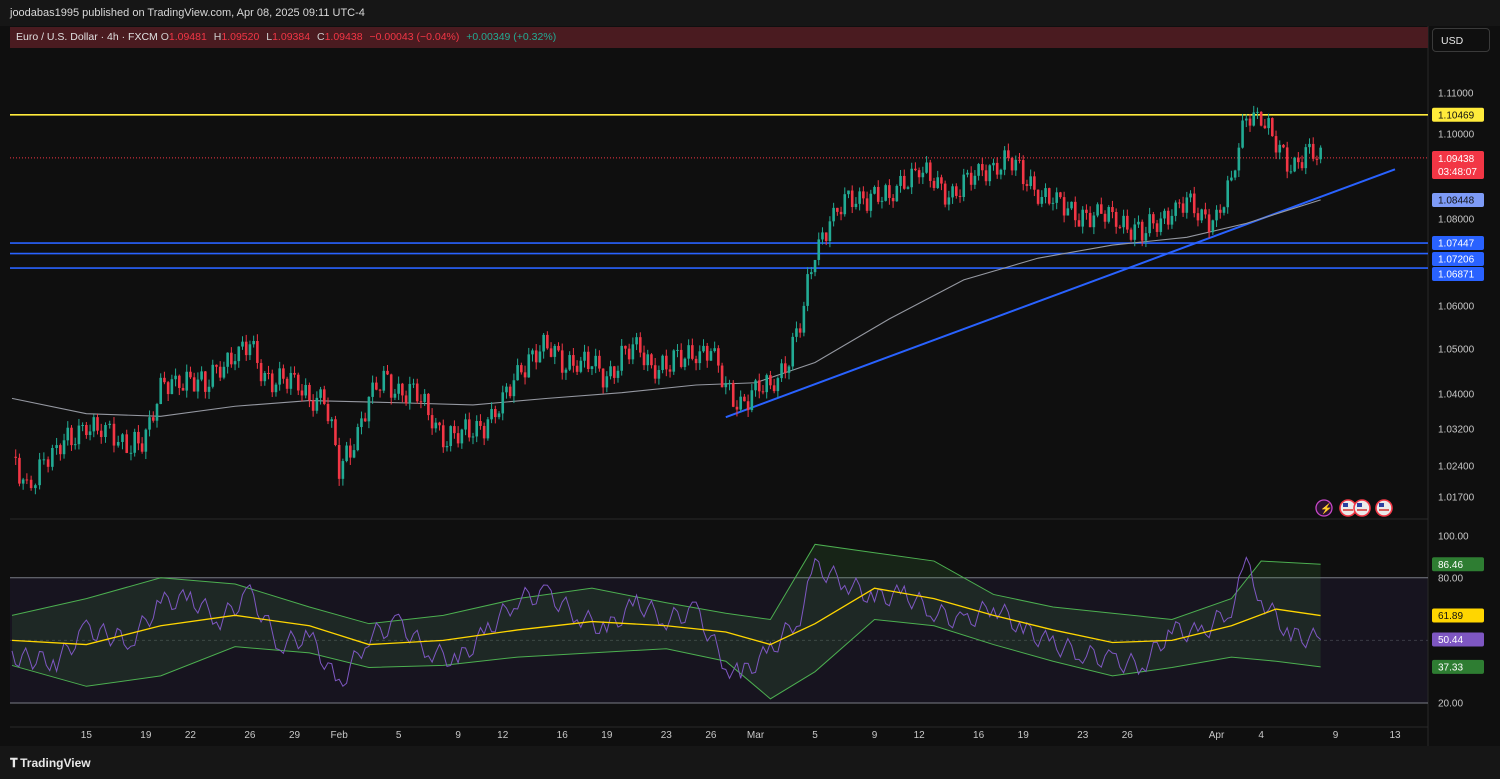 The image size is (1500, 779). I want to click on rsi-line, so click(666, 622).